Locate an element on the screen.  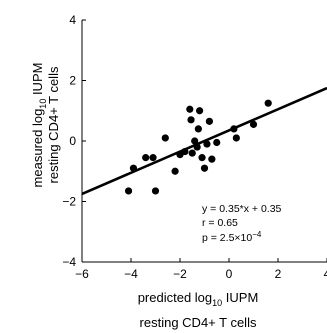
equation-annotation: y = 0.35*x + 0.35 is located at coordinates (242, 209).